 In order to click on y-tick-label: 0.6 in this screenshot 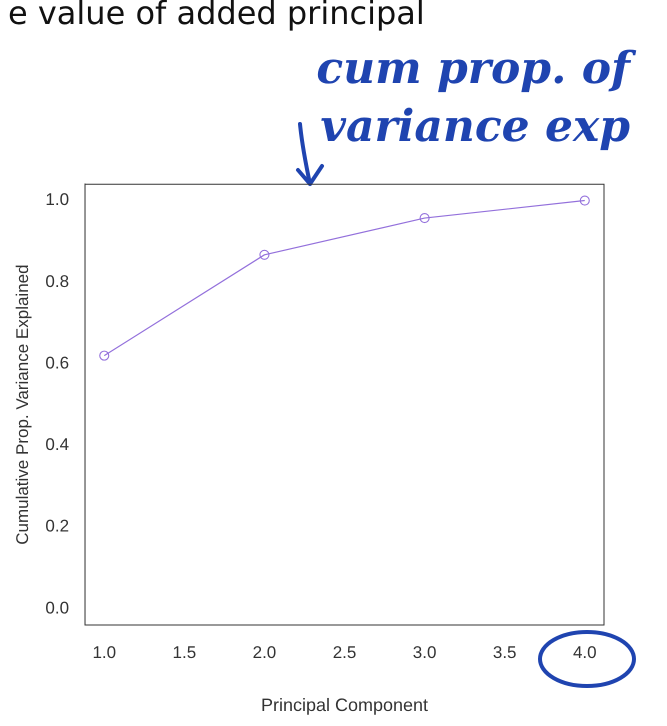, I will do `click(57, 362)`.